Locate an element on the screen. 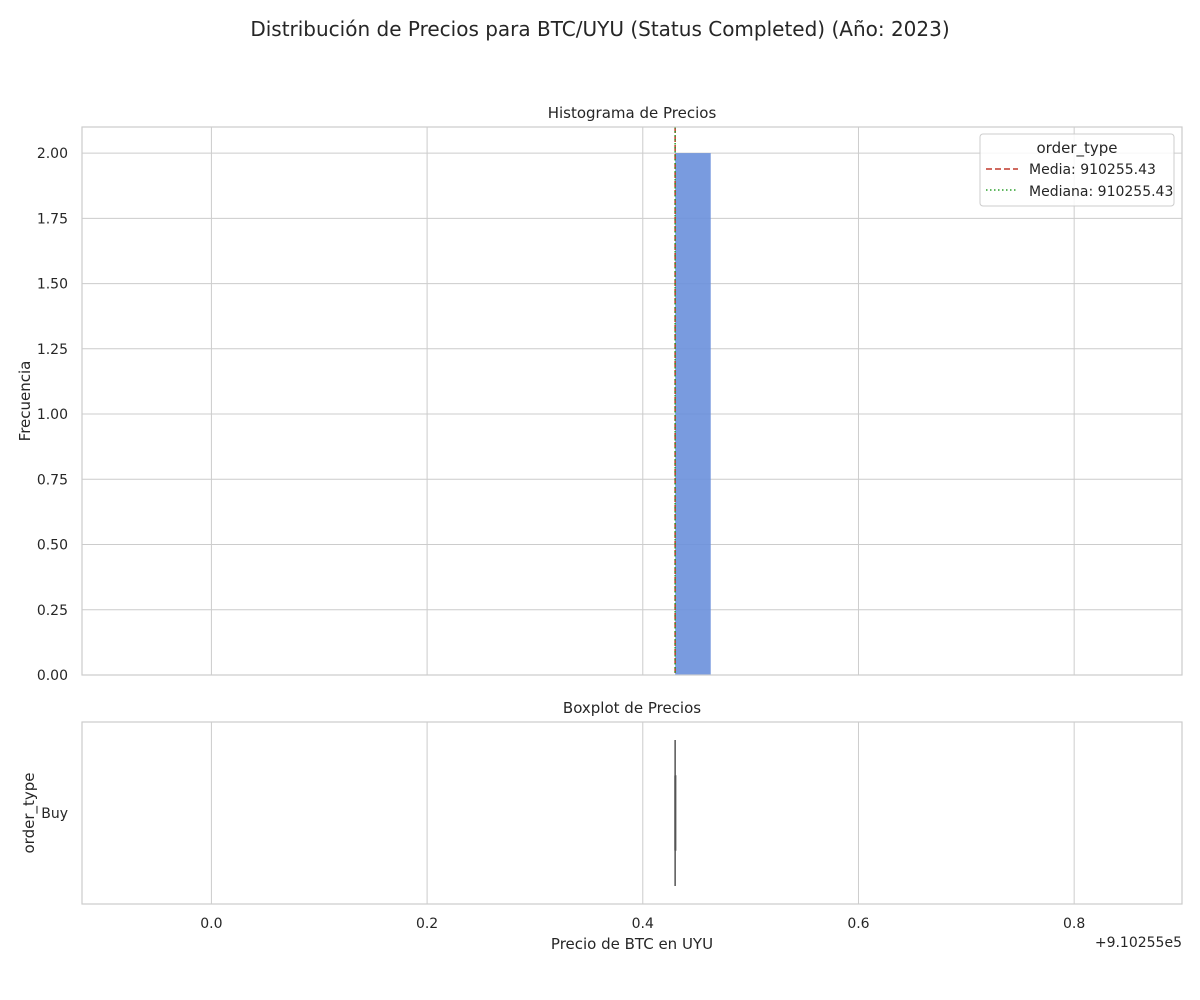 Image resolution: width=1200 pixels, height=1000 pixels. boxplot-x-tick-labels: 0.0 0.2 0.4 0.6 0.8 is located at coordinates (642, 924).